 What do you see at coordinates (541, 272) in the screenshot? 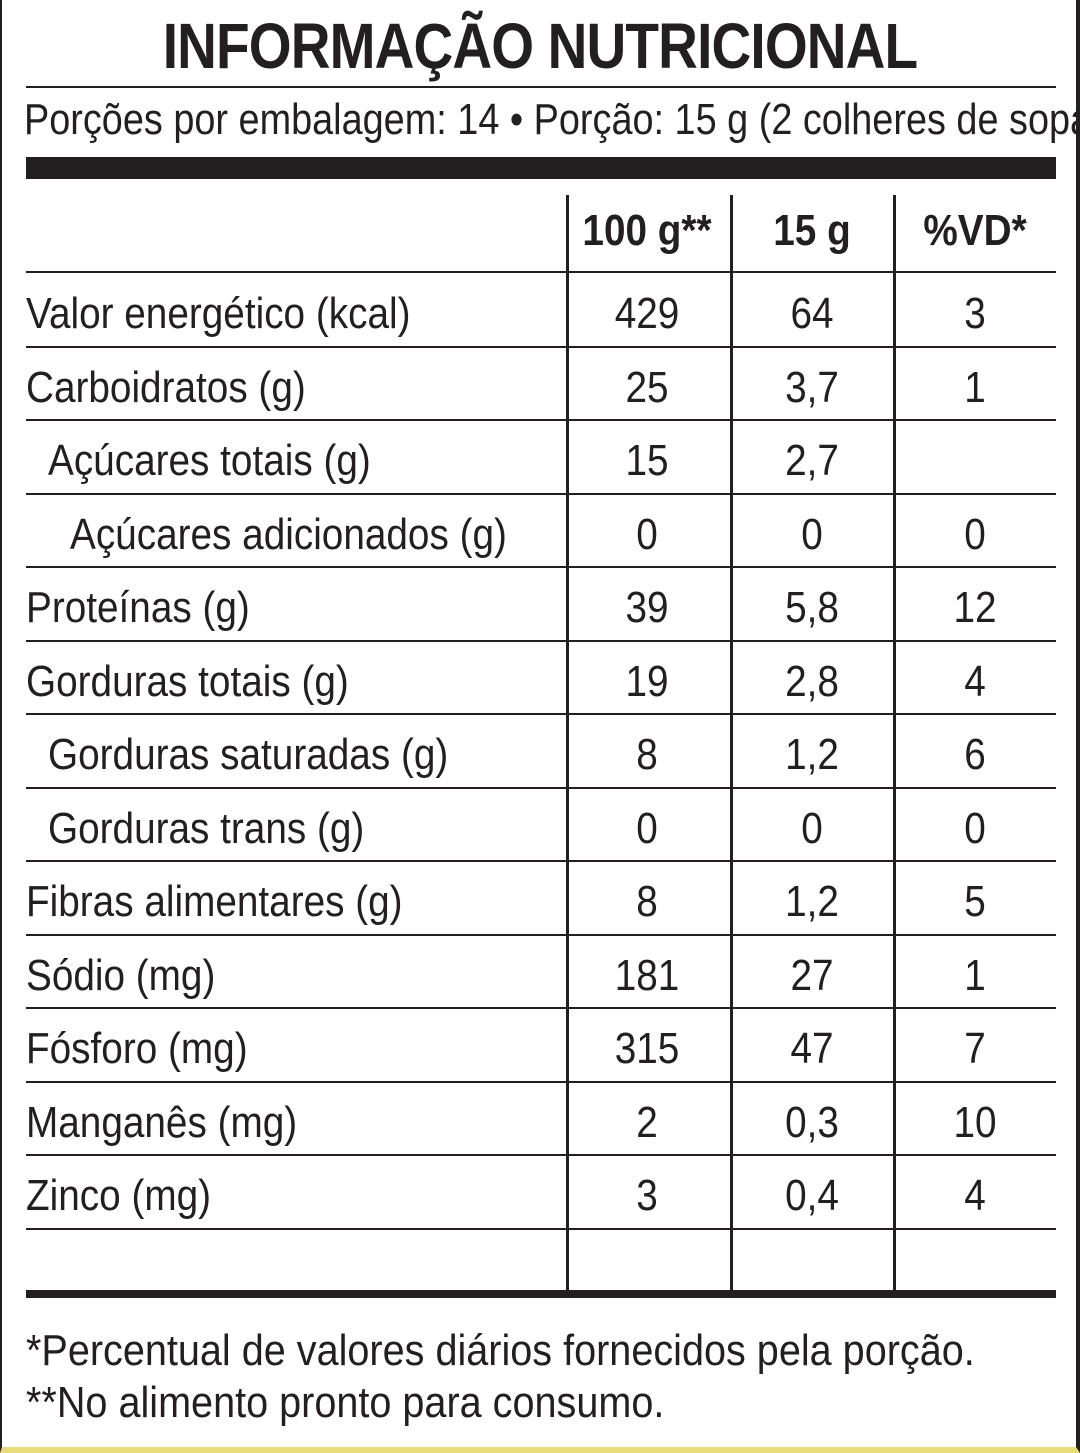
I see `header-divider` at bounding box center [541, 272].